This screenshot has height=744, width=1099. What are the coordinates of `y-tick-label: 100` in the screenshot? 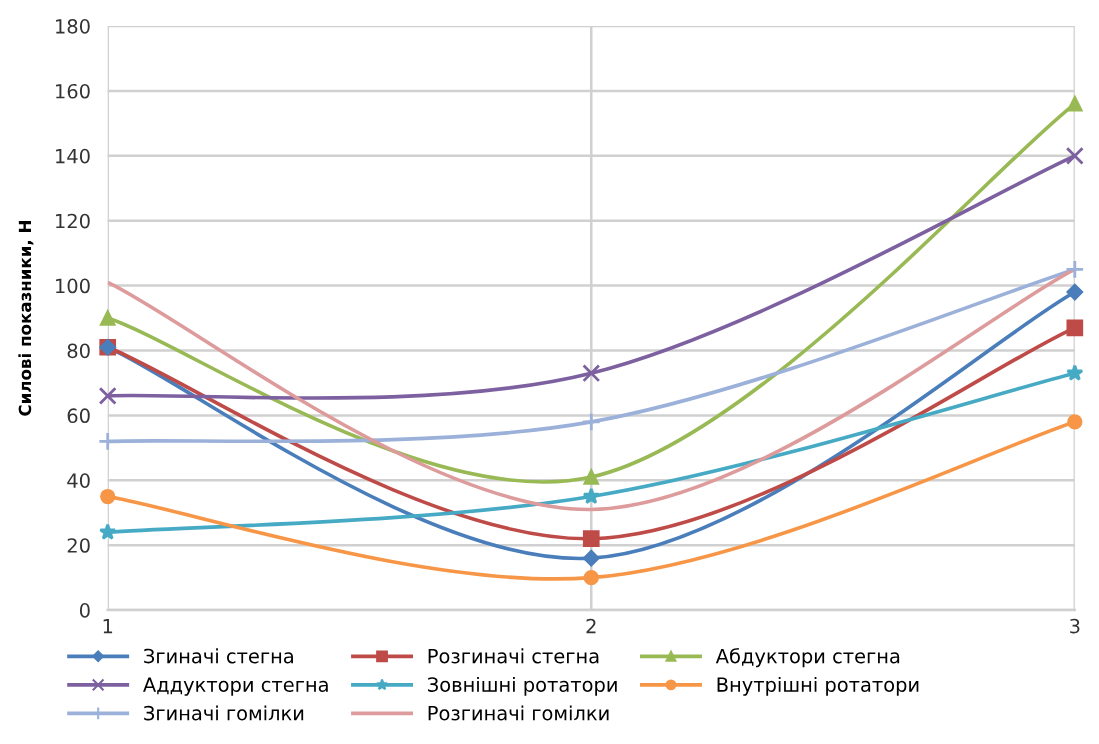 It's located at (73, 286).